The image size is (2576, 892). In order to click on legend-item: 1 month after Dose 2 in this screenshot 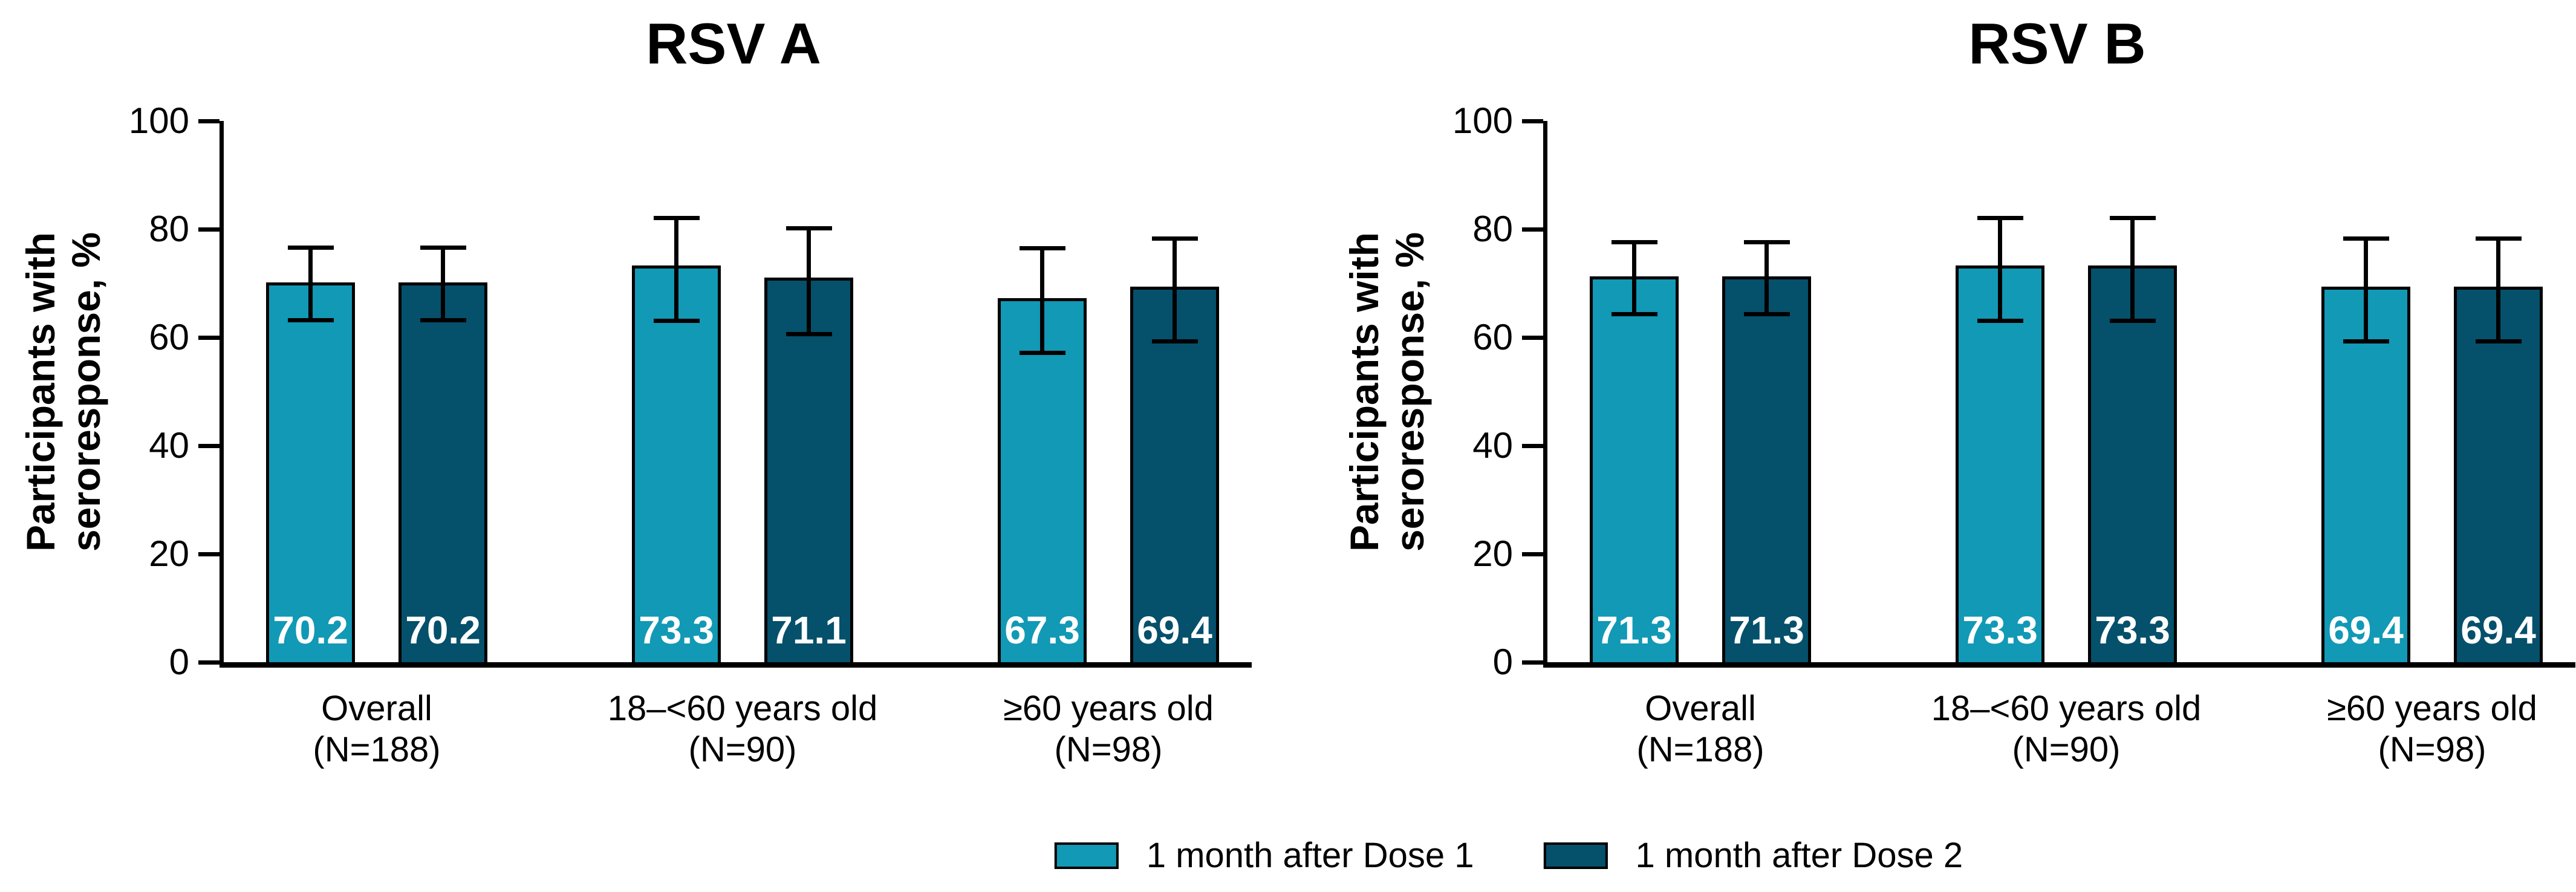, I will do `click(1753, 856)`.